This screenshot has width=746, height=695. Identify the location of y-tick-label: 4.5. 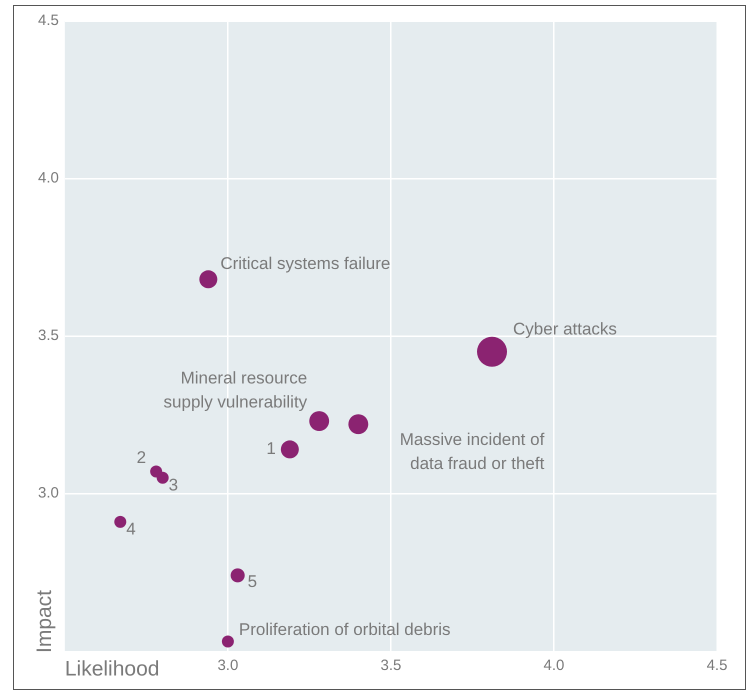
(48, 21).